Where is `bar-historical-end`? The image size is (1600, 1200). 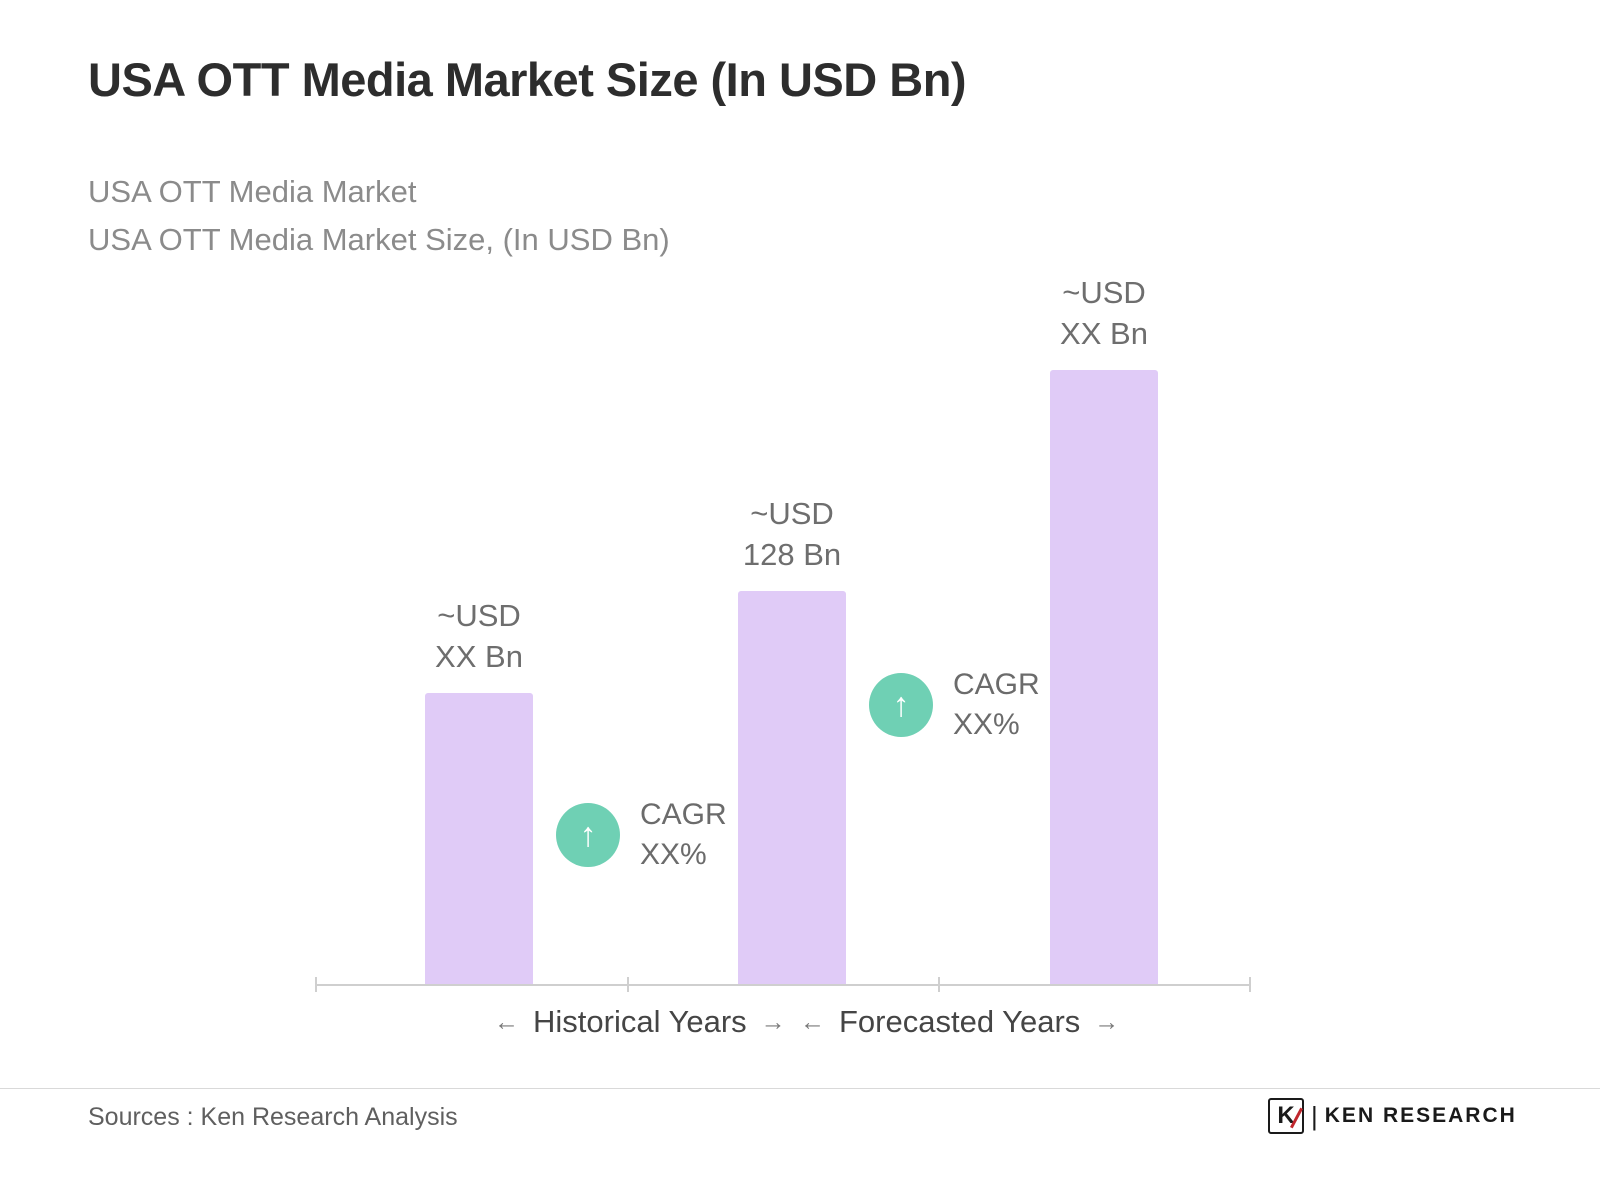
bar-historical-end is located at coordinates (792, 788).